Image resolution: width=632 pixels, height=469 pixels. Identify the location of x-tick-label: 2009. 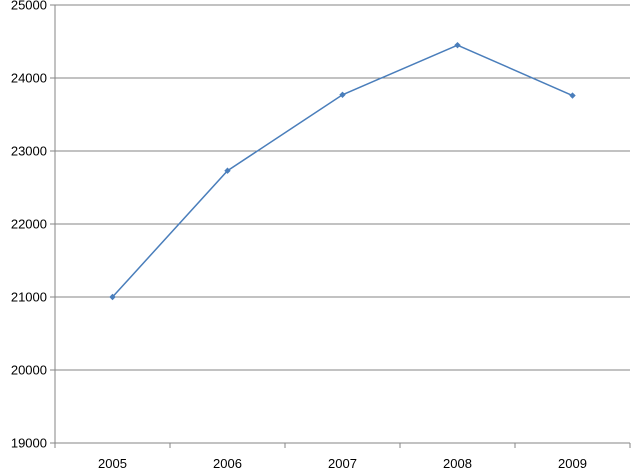
(572, 462).